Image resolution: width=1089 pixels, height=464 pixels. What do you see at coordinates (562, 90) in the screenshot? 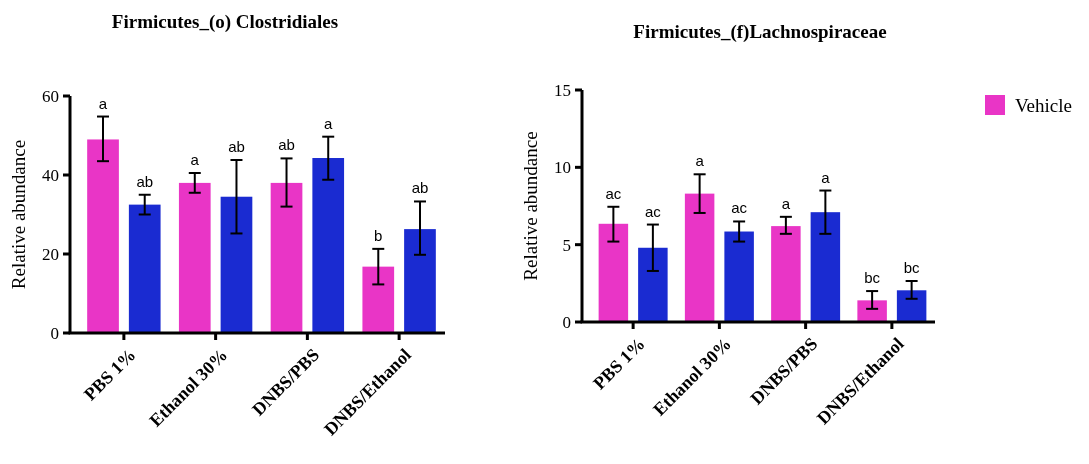
I see `y-tick-label: 15` at bounding box center [562, 90].